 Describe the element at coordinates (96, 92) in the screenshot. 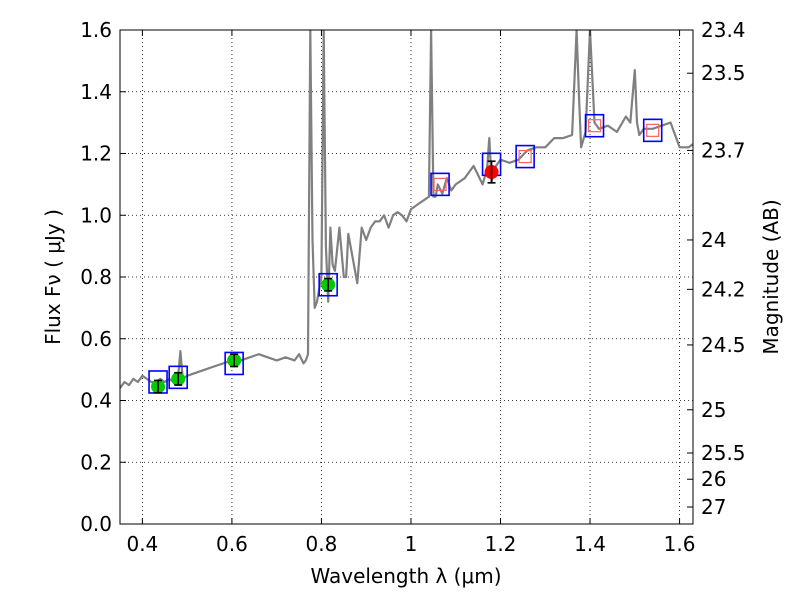

I see `y-tick-label: 1.4` at that location.